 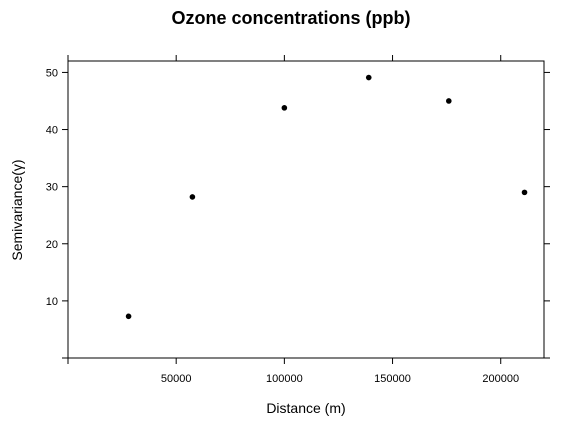 What do you see at coordinates (52, 302) in the screenshot?
I see `y-tick-label: 10` at bounding box center [52, 302].